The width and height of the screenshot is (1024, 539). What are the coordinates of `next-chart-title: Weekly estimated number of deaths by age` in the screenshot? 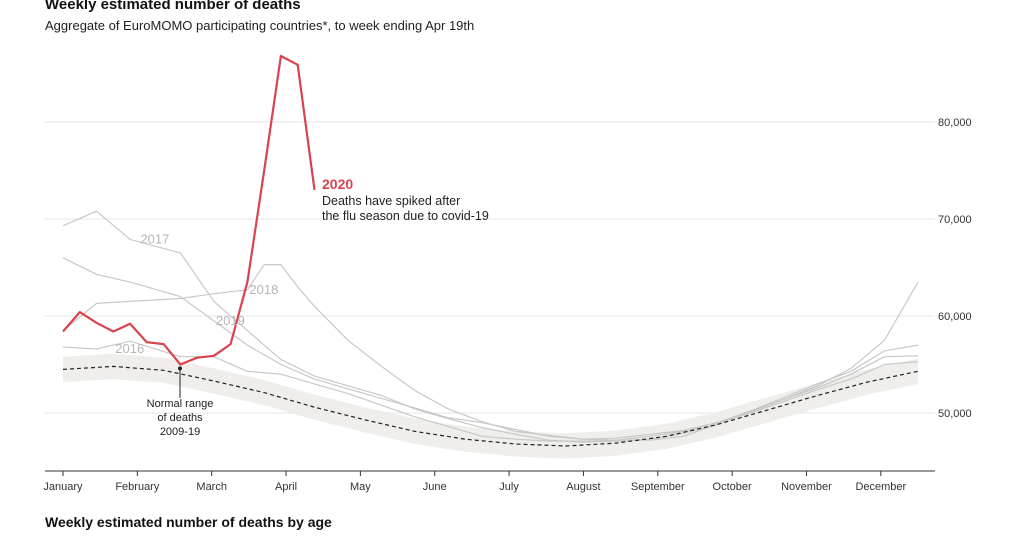 It's located at (188, 522).